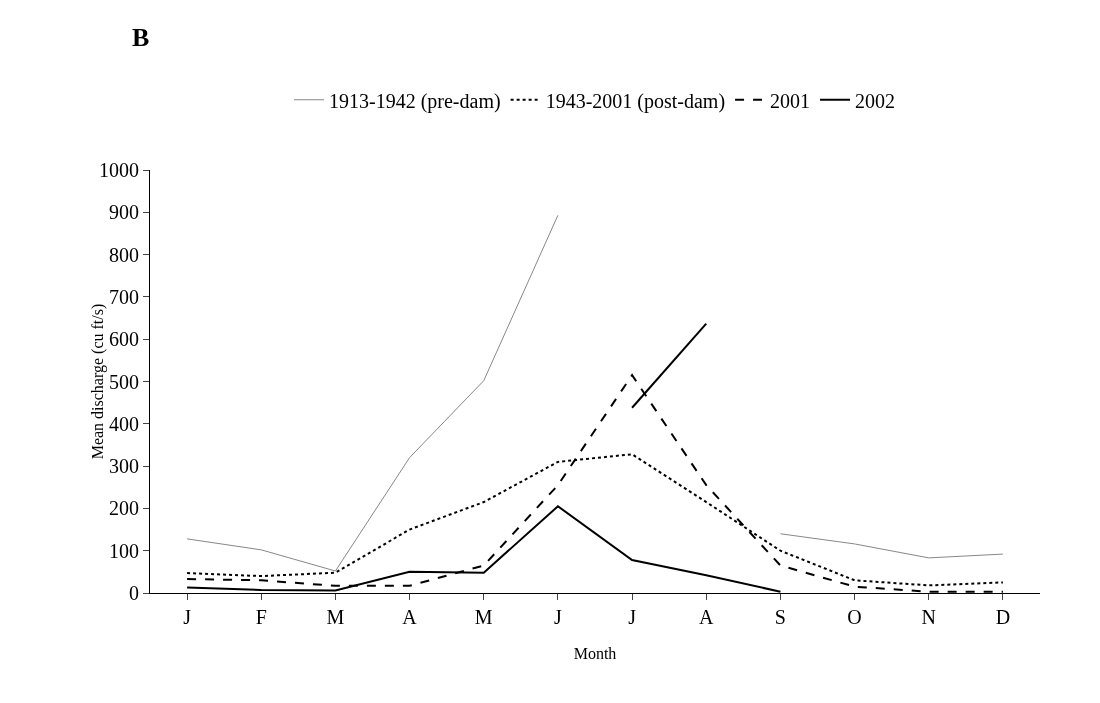 The width and height of the screenshot is (1100, 703). What do you see at coordinates (790, 100) in the screenshot?
I see `legend-label: 2001` at bounding box center [790, 100].